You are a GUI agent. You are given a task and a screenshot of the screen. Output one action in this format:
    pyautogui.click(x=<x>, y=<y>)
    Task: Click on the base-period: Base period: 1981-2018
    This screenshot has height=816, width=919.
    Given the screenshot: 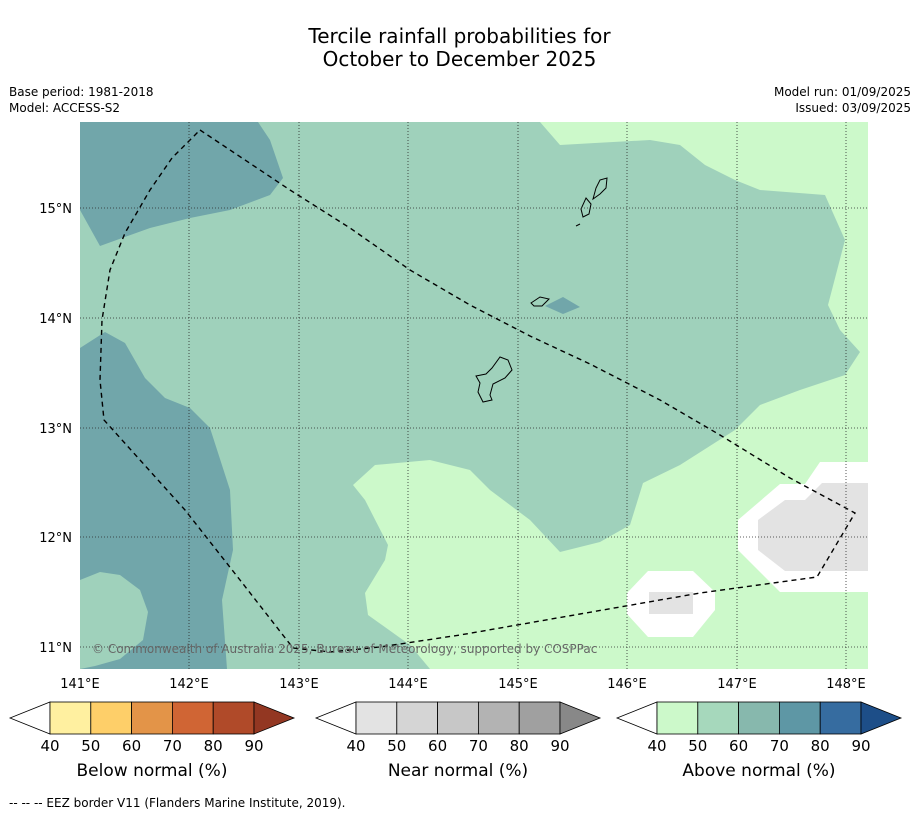 What is the action you would take?
    pyautogui.click(x=81, y=92)
    